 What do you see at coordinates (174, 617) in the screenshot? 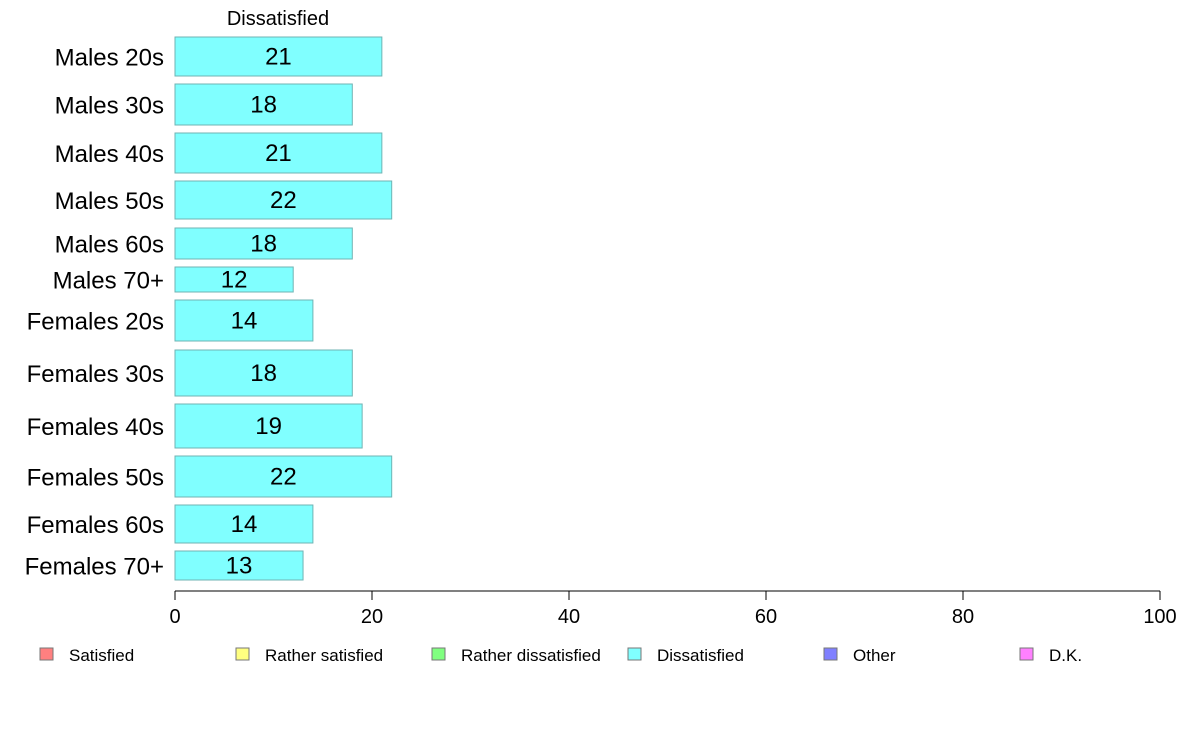
I see `x-tick-label: 0` at bounding box center [174, 617].